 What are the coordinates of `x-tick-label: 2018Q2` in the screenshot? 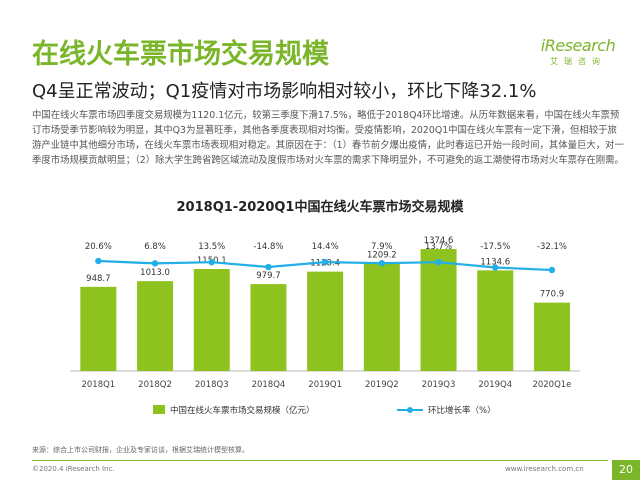 It's located at (155, 385).